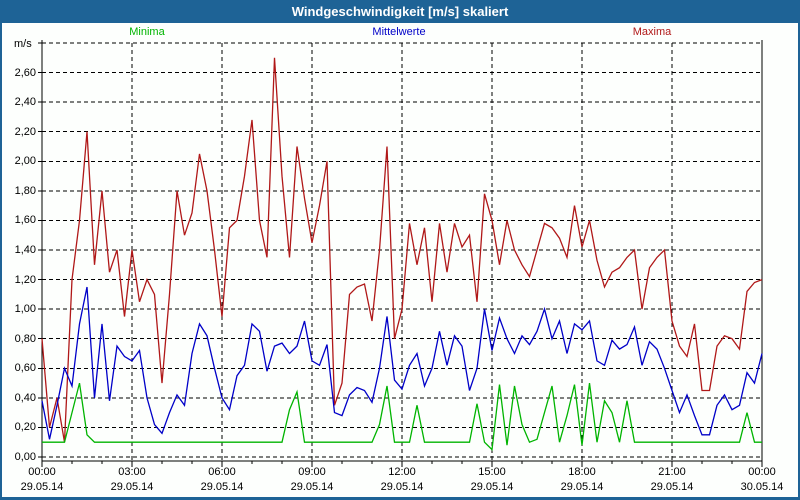 This screenshot has height=500, width=800. I want to click on y-axis-tick-label: 0,40, so click(25, 397).